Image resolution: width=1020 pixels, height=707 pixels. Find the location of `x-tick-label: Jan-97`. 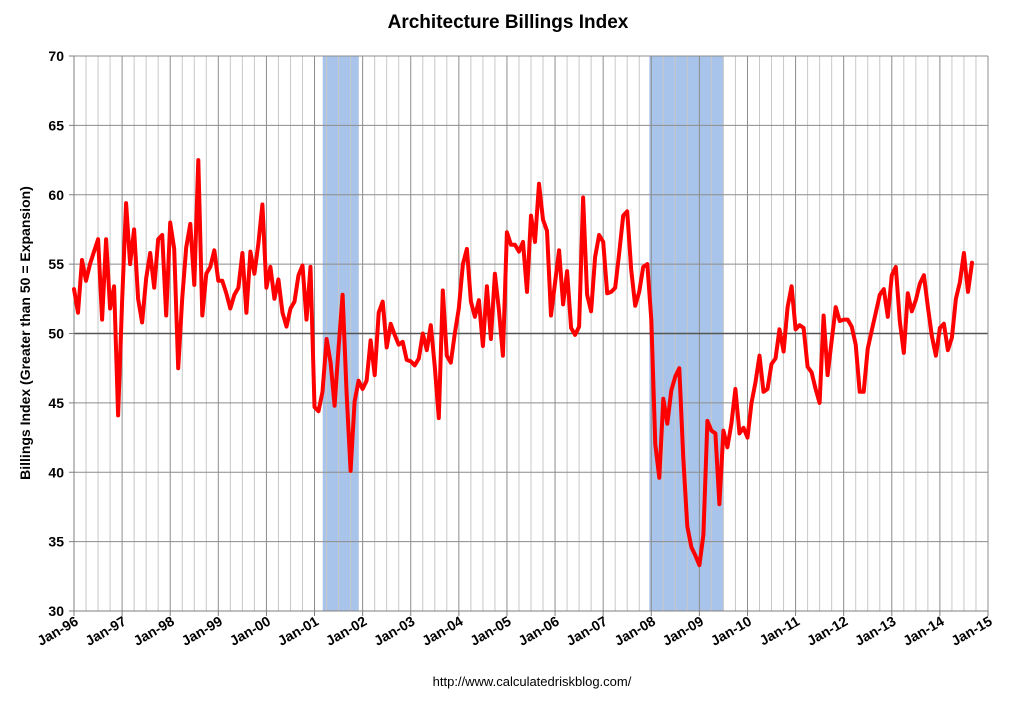

x-tick-label: Jan-97 is located at coordinates (105, 631).